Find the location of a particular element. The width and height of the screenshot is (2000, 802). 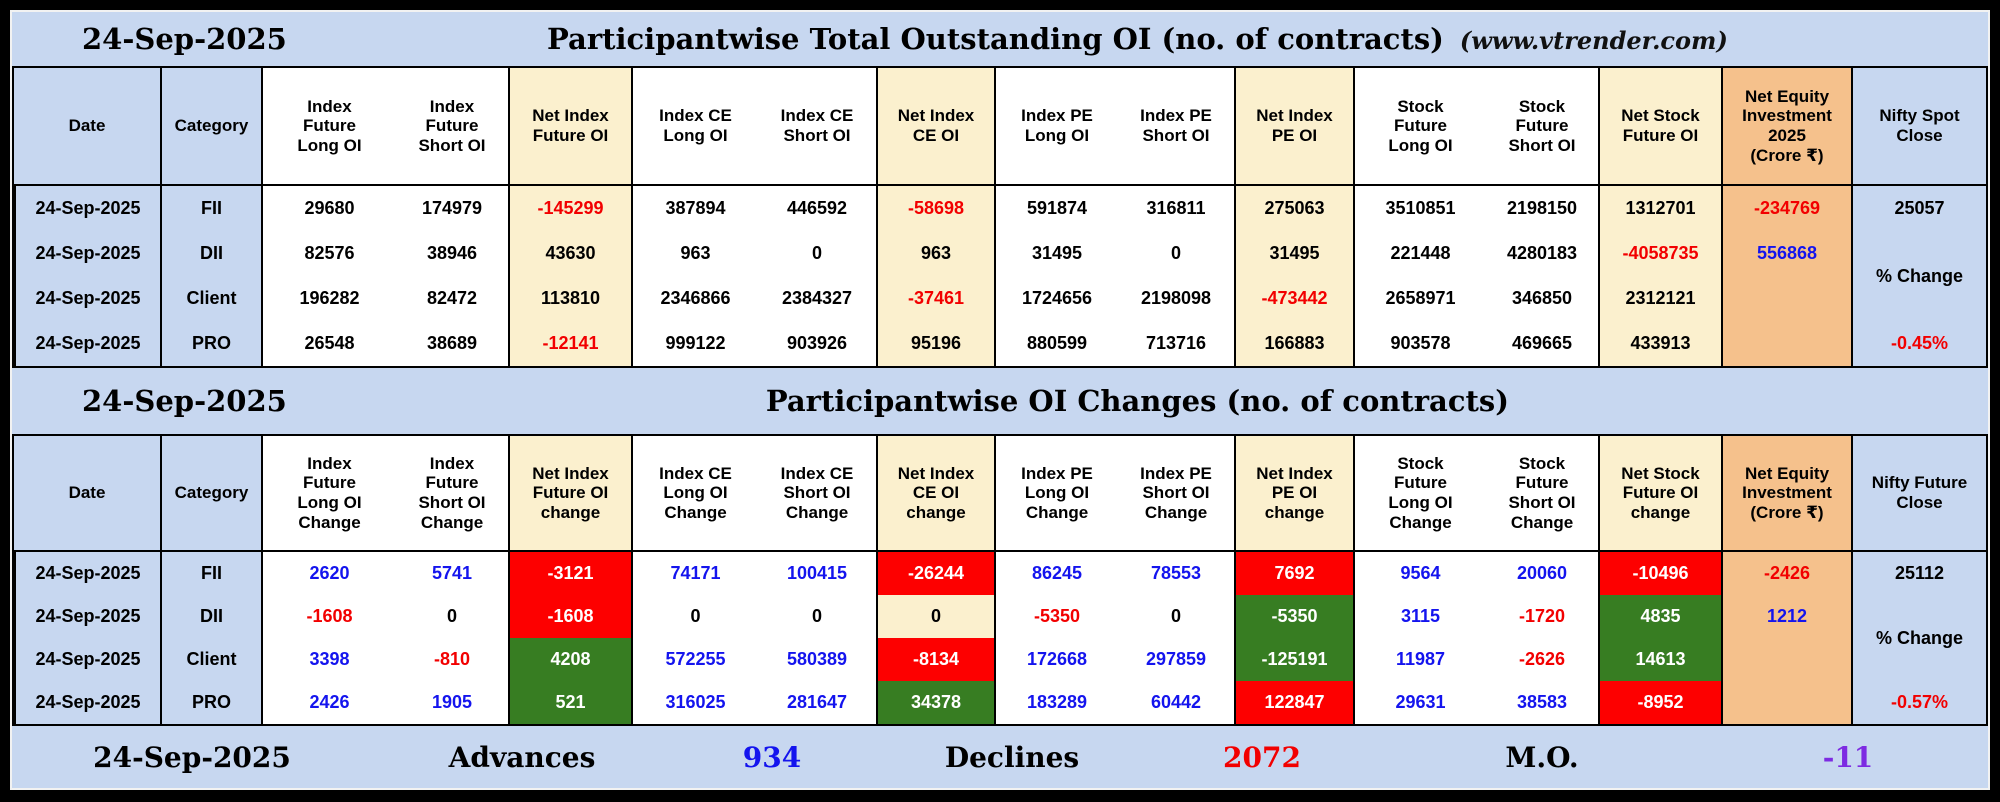

oi-cell: 5741 is located at coordinates (452, 573).